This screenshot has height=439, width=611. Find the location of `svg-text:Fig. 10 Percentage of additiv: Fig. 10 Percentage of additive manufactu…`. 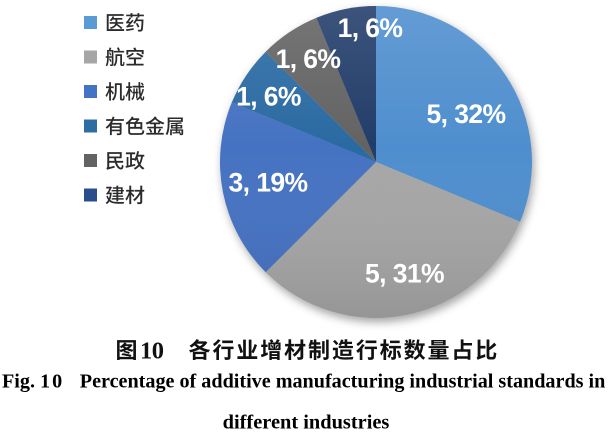

svg-text:Fig. 10 Percentage of additiv: Fig. 10 Percentage of additive manufactu… is located at coordinates (303, 382).